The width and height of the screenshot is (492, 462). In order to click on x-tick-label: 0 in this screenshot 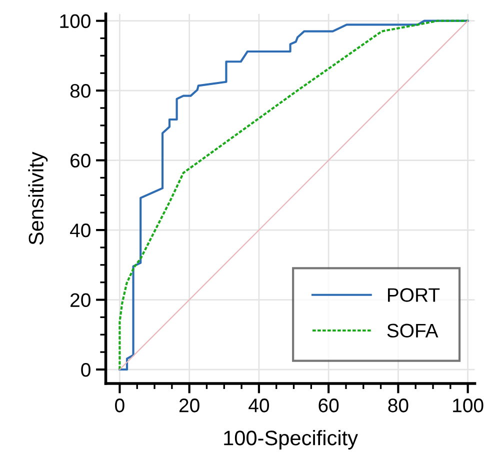, I will do `click(119, 405)`.